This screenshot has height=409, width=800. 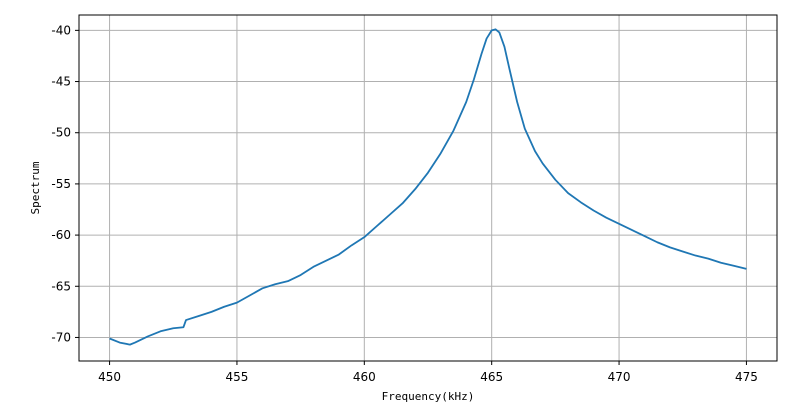 I want to click on y-tick-label: -40, so click(x=61, y=30).